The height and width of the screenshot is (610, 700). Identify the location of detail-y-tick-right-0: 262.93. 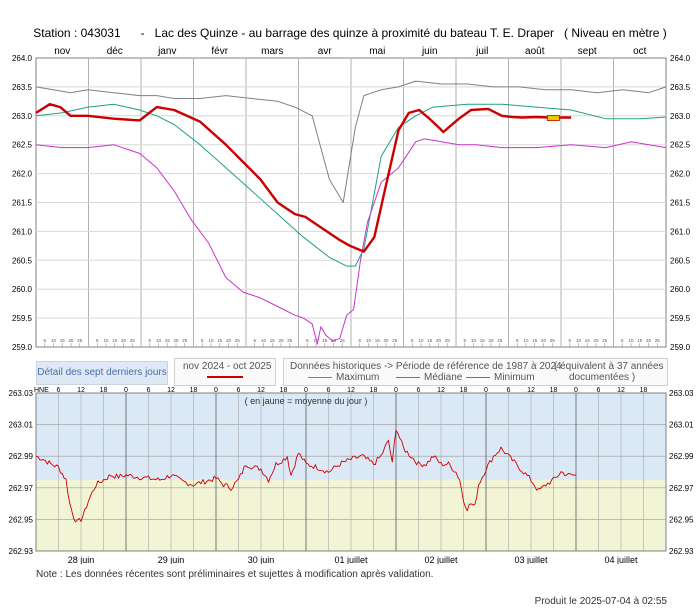
(681, 551).